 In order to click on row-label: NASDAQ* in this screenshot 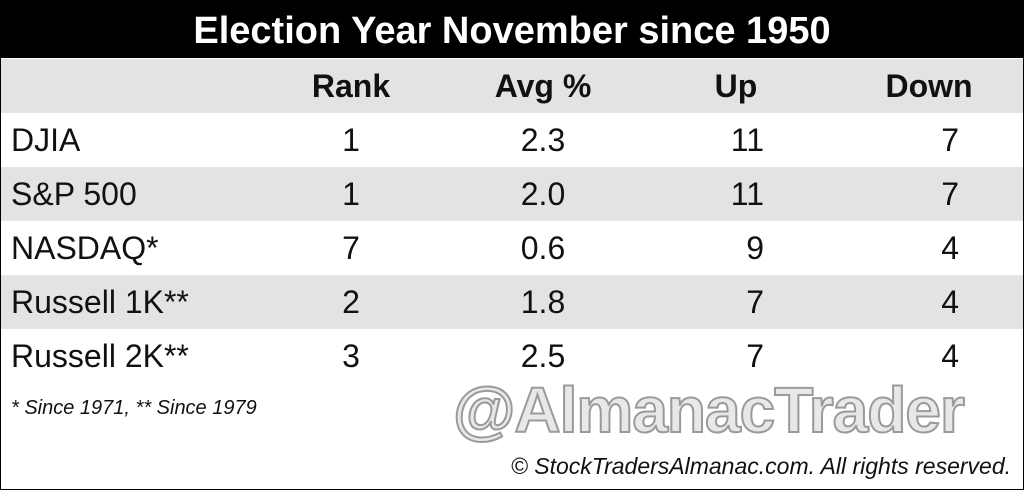, I will do `click(85, 248)`.